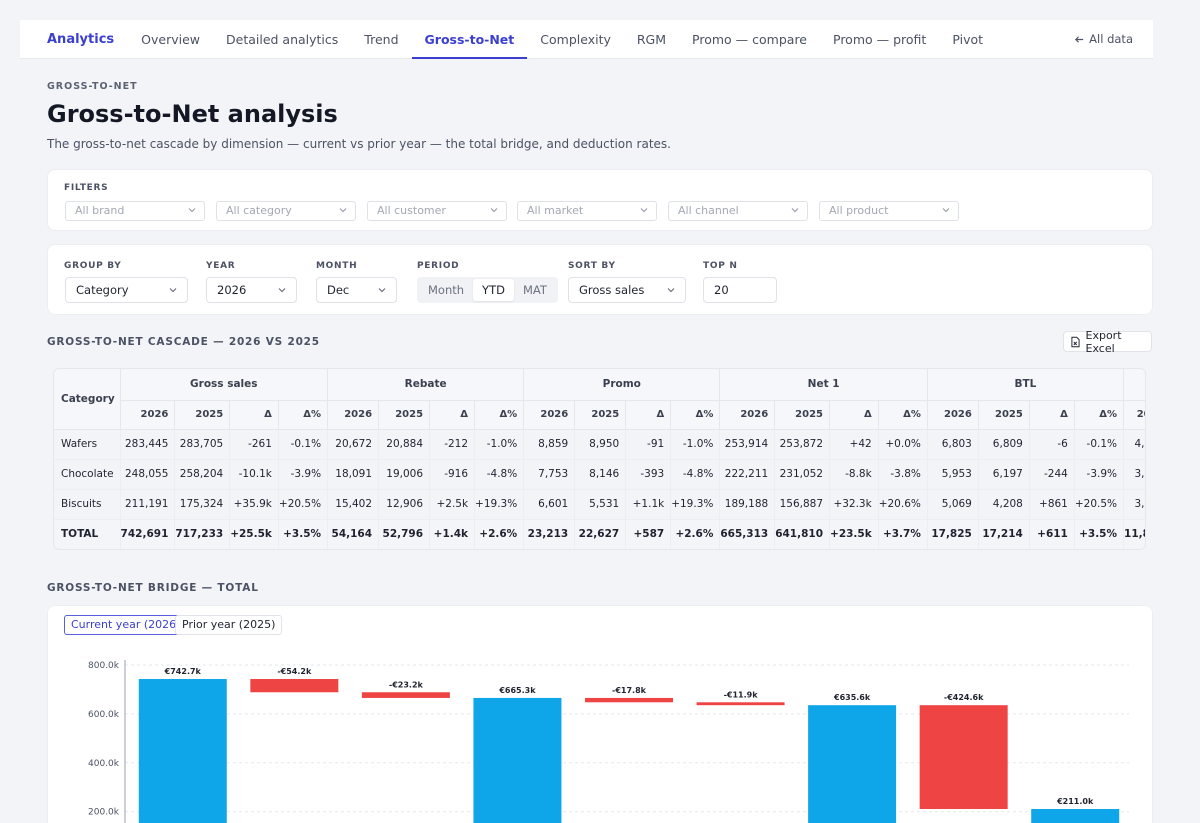 The width and height of the screenshot is (1200, 823). Describe the element at coordinates (1052, 504) in the screenshot. I see `cell-delta: +861` at that location.